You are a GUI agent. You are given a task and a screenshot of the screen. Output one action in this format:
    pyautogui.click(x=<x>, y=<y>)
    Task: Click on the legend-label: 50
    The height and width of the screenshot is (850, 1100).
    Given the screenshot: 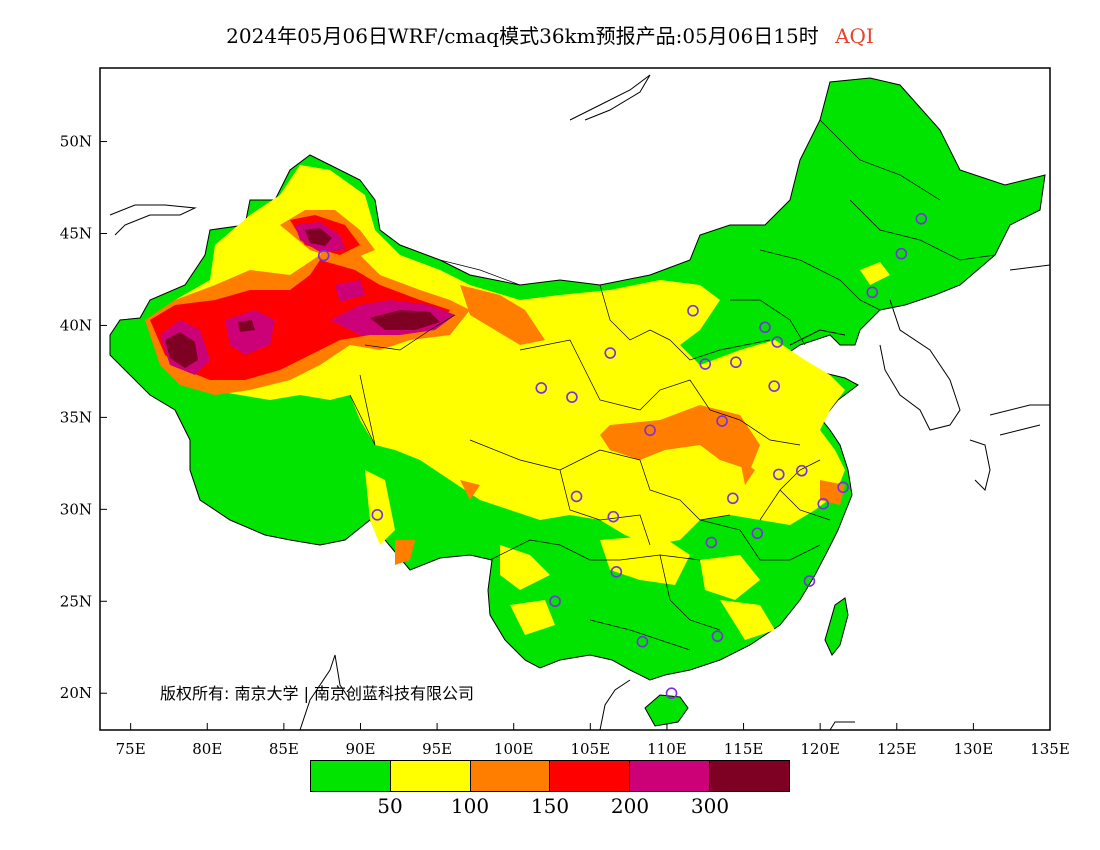 What is the action you would take?
    pyautogui.click(x=390, y=806)
    